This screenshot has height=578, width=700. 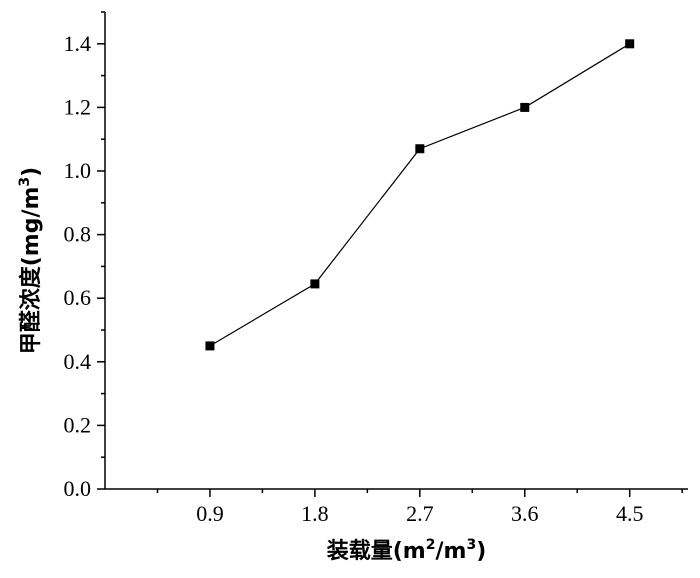 I want to click on y-tick-label: 1.0, so click(x=78, y=170).